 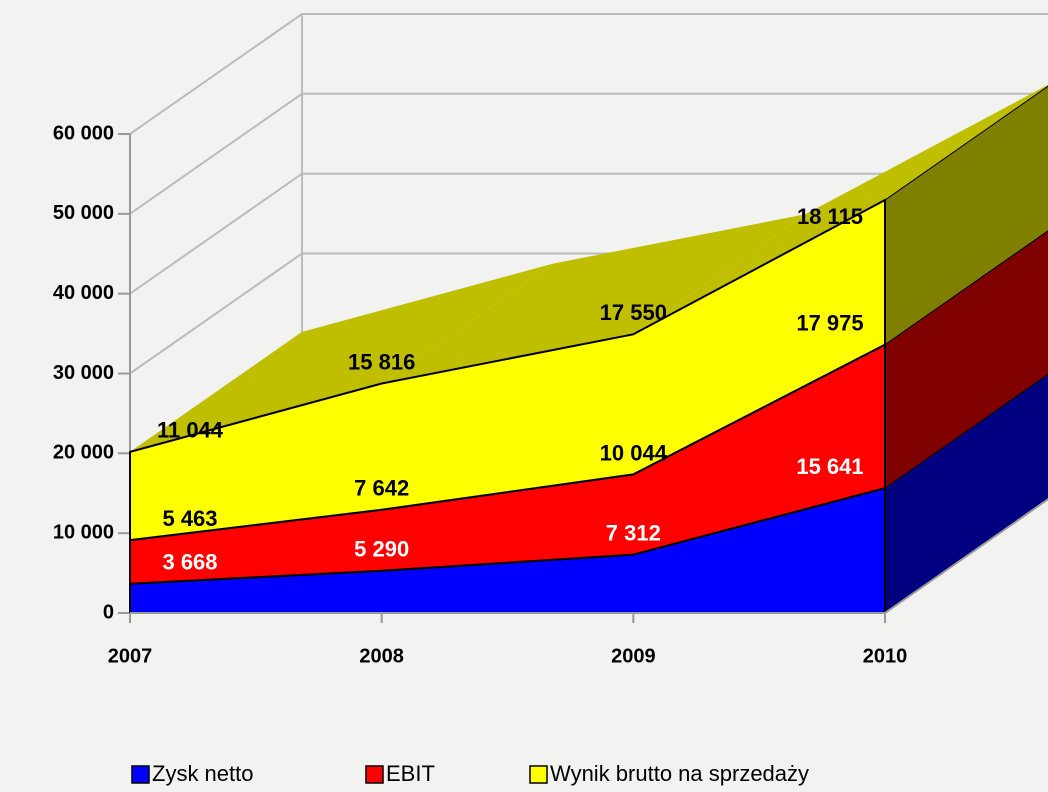 I want to click on value-label: 17 975, so click(x=829, y=322).